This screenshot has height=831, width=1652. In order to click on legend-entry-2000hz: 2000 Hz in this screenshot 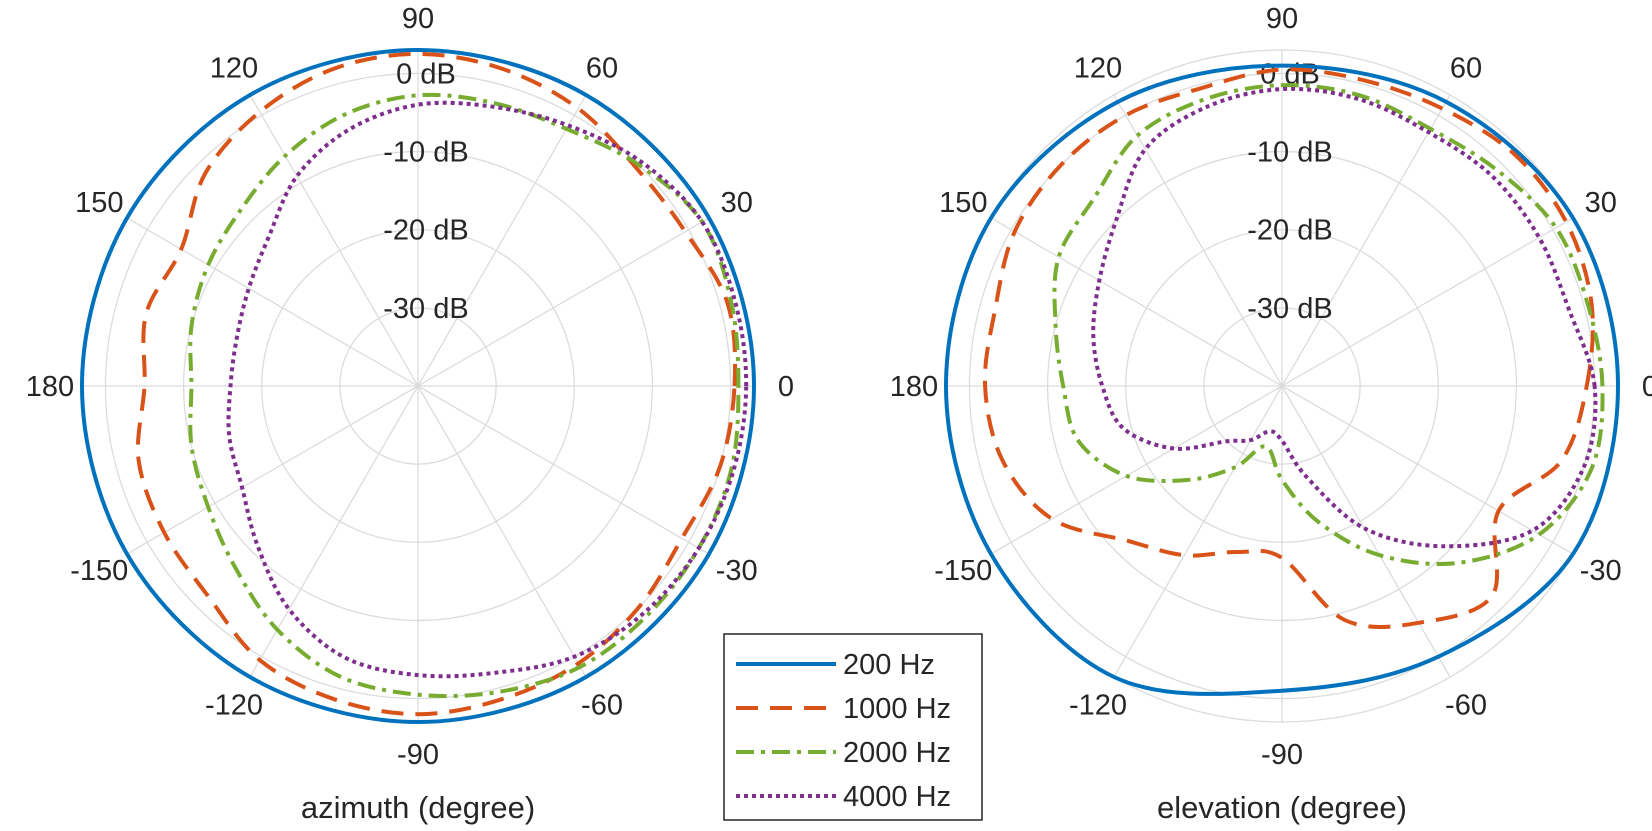, I will do `click(843, 753)`.